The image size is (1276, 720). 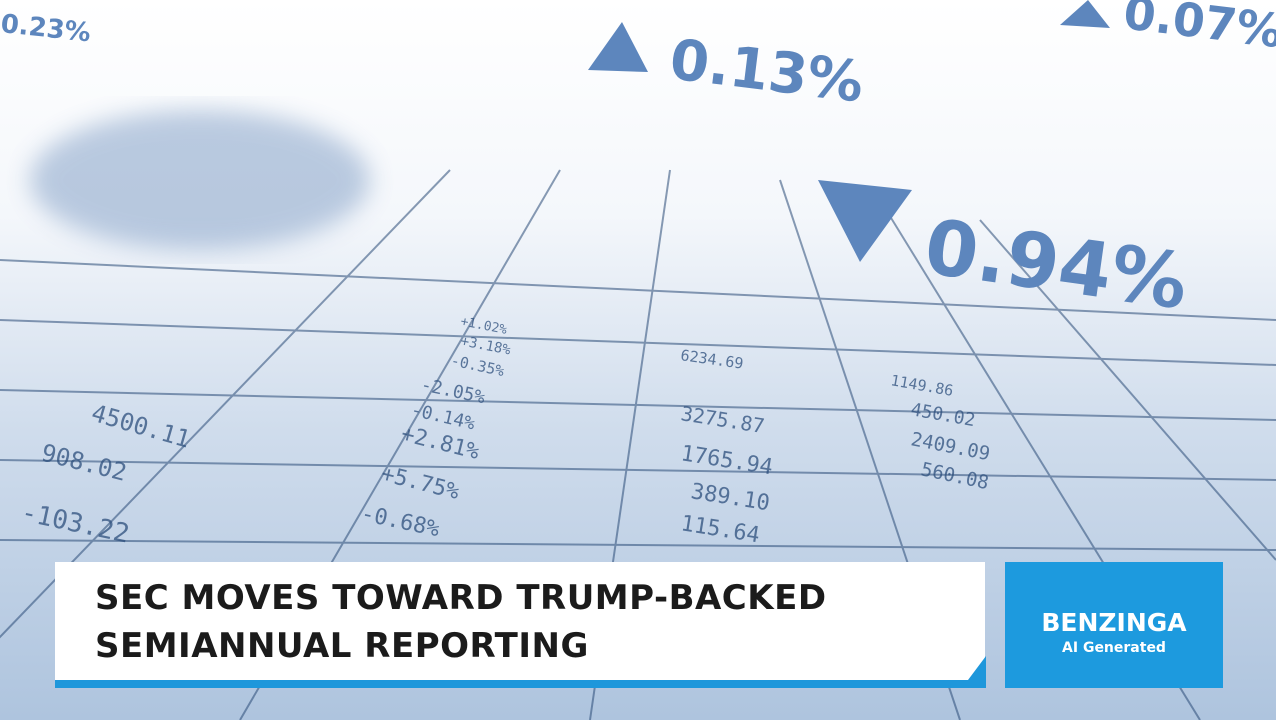 I want to click on brand-name: BENZINGA, so click(x=1114, y=622).